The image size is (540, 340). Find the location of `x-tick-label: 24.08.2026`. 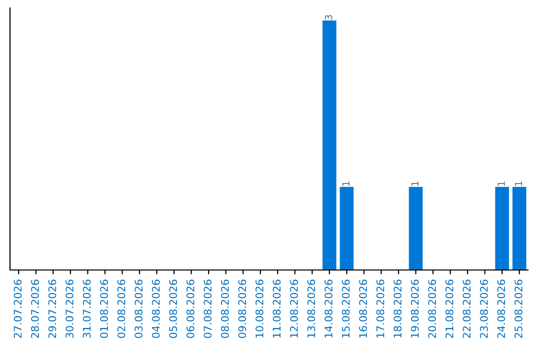

x-tick-label: 24.08.2026 is located at coordinates (501, 309).